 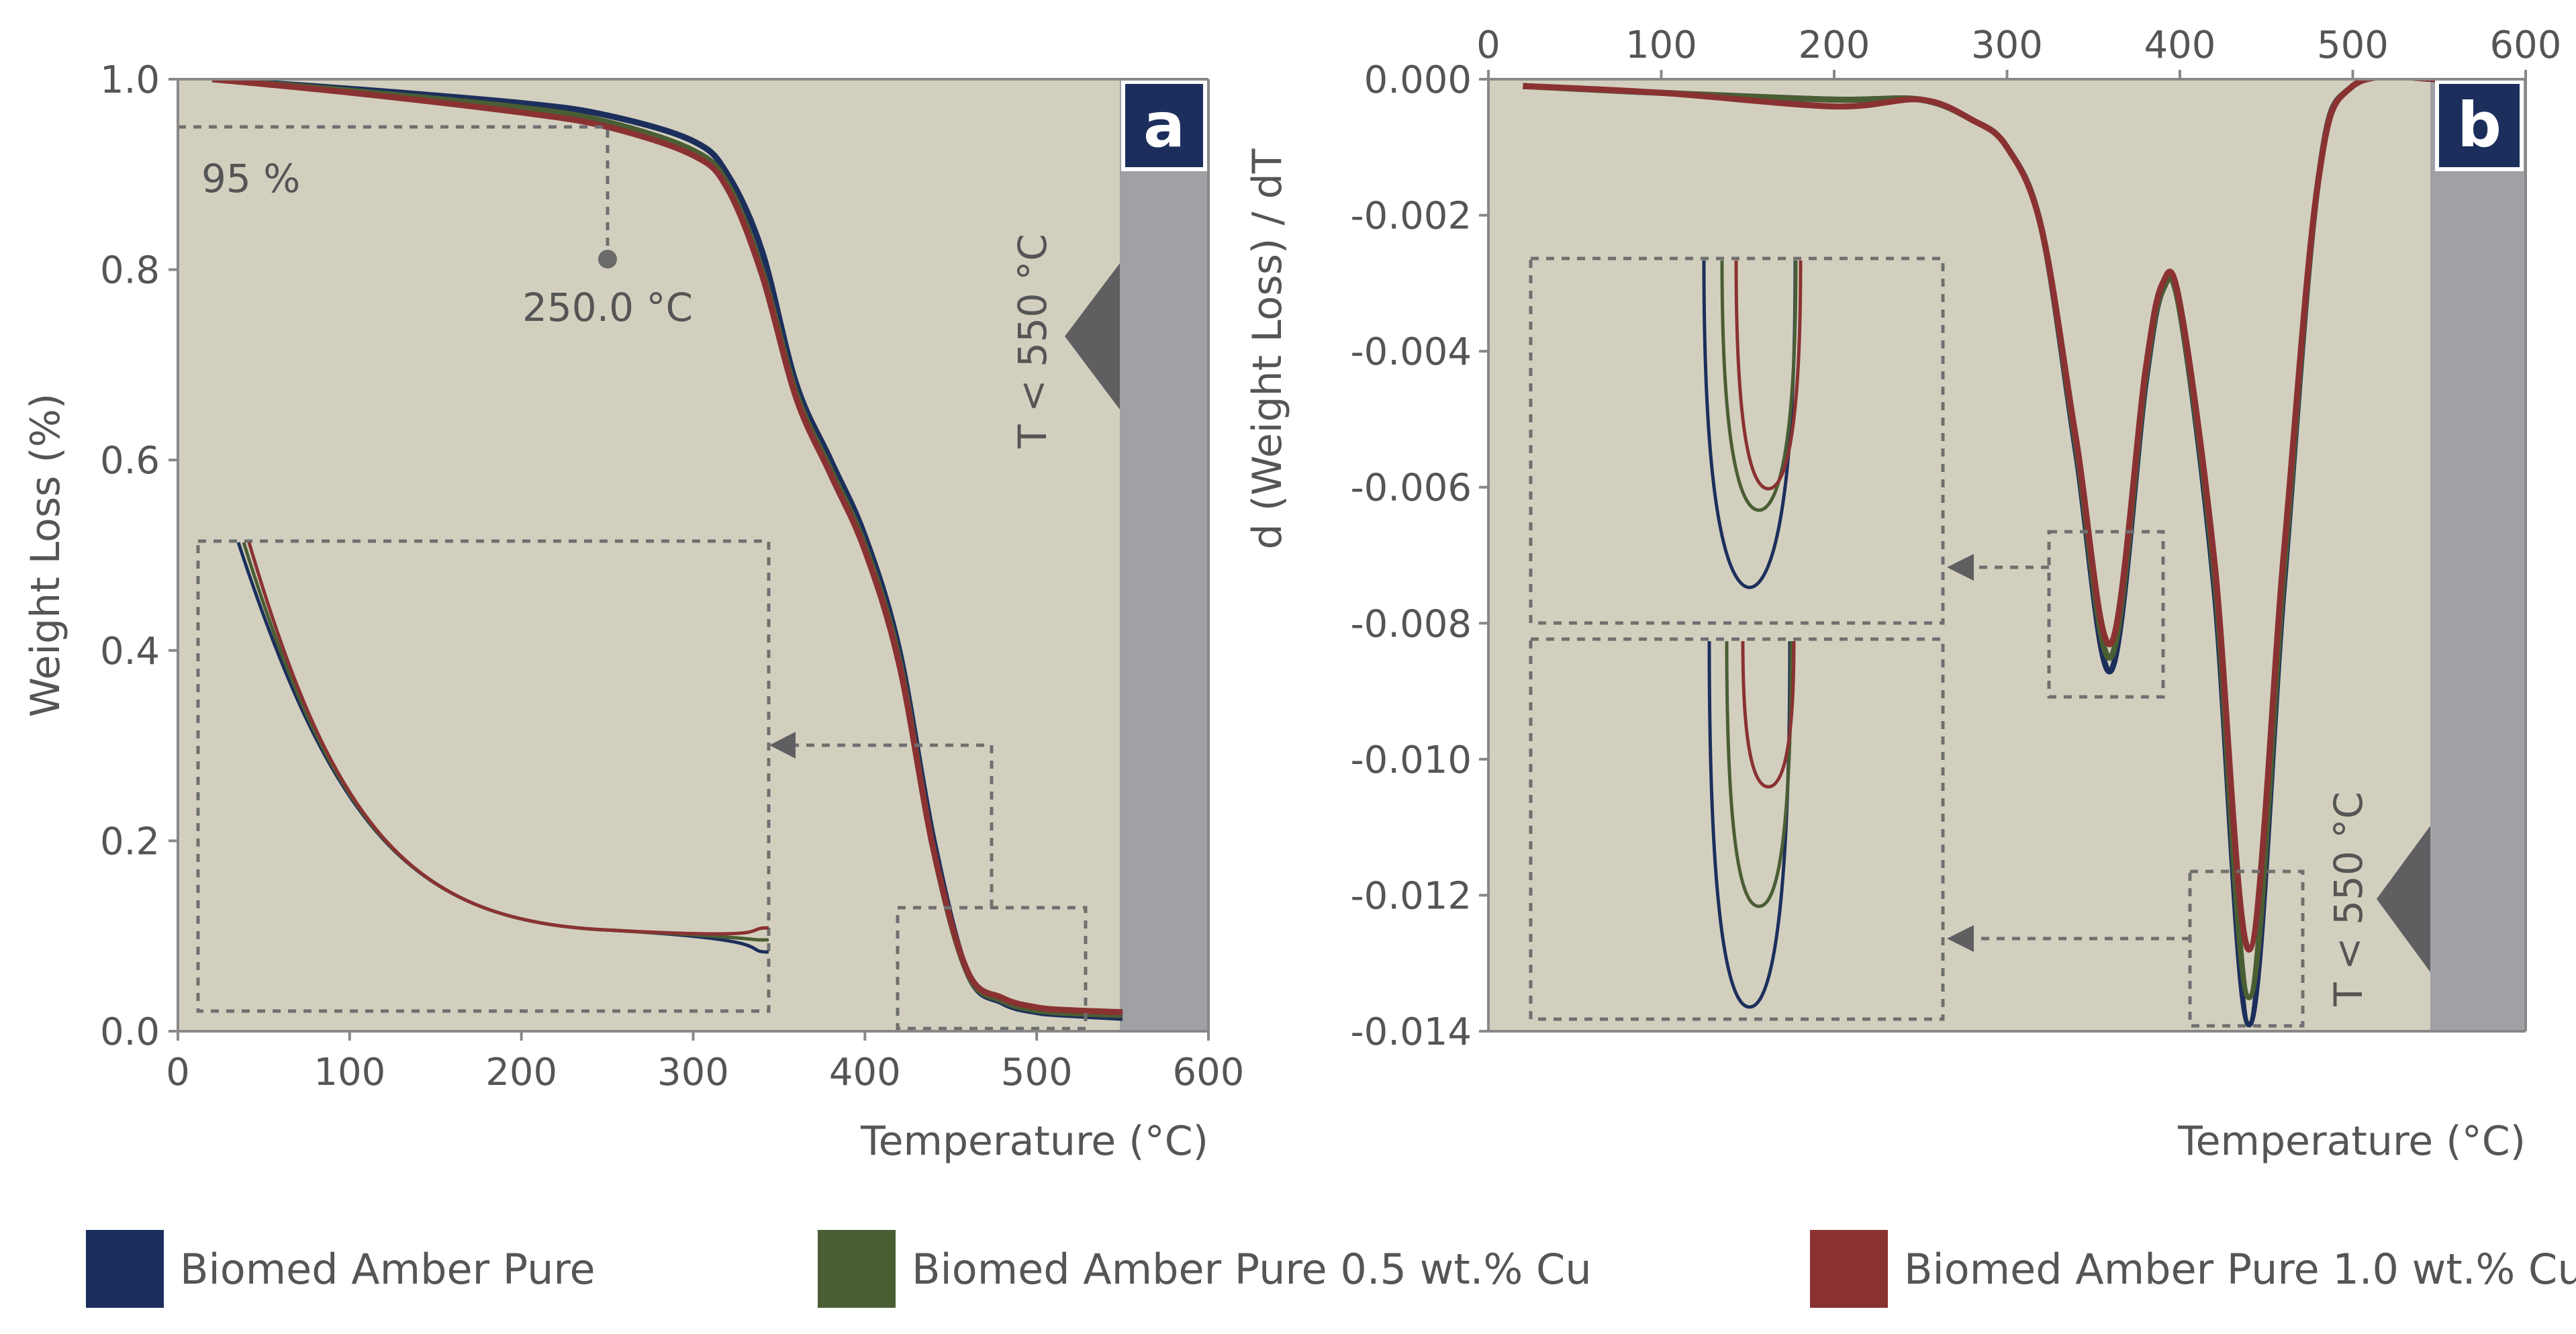 What do you see at coordinates (1032, 341) in the screenshot?
I see `panel-a-cutoff-label: T < 550 °C` at bounding box center [1032, 341].